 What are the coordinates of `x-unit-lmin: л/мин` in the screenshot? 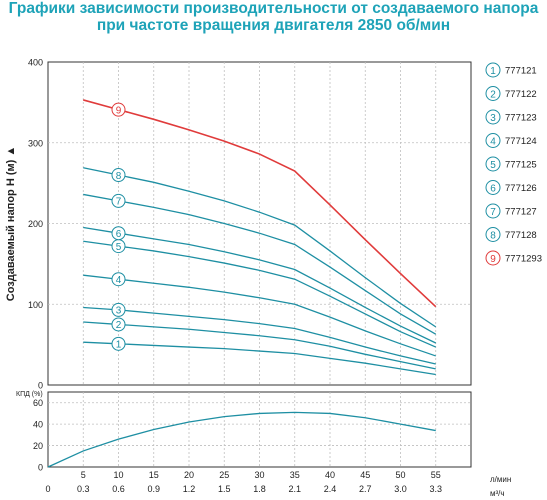 It's located at (500, 479).